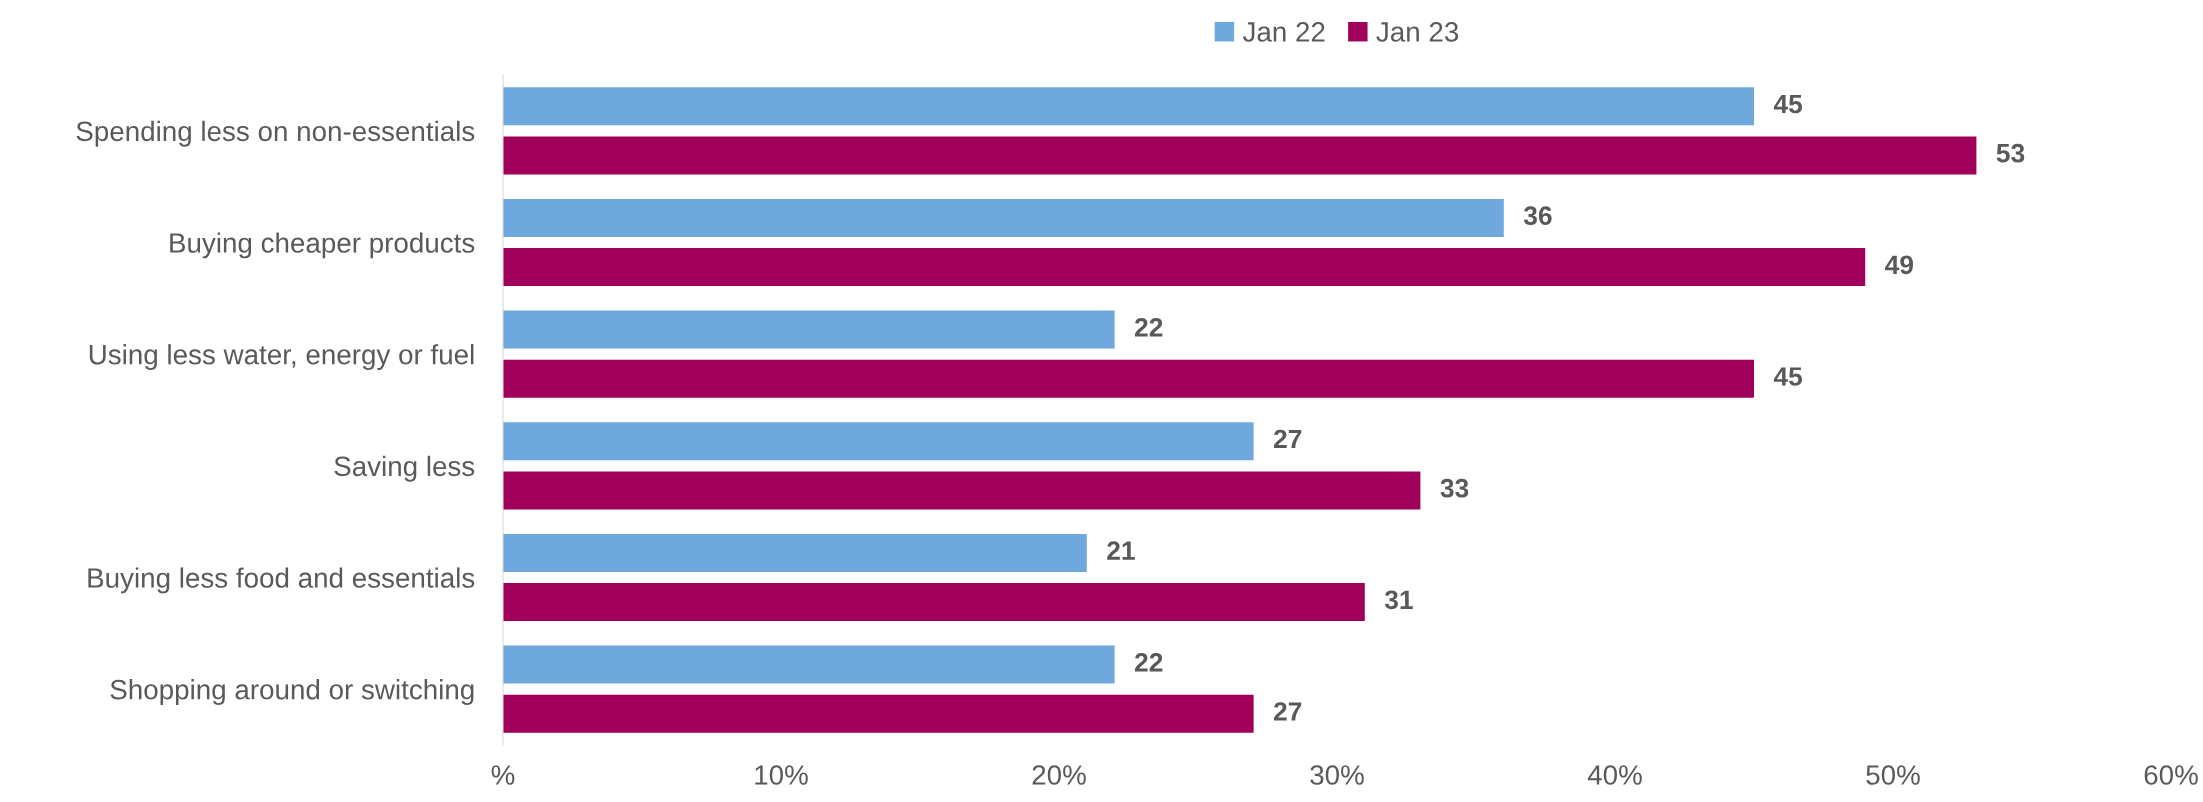 This screenshot has height=802, width=2203. What do you see at coordinates (404, 468) in the screenshot?
I see `y-tick-label: Saving less` at bounding box center [404, 468].